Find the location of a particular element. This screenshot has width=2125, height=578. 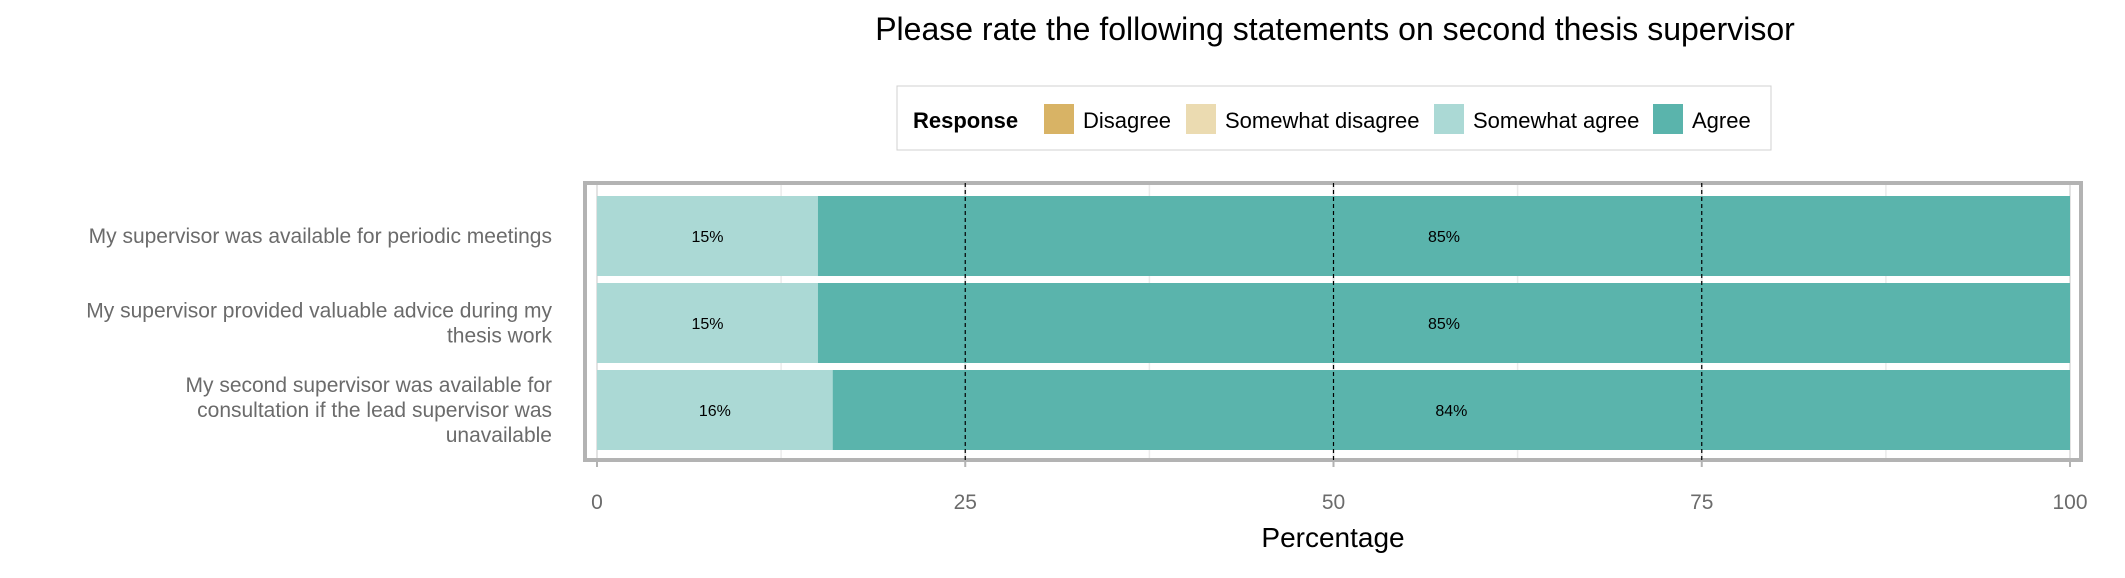

legend-label-2: Somewhat agree is located at coordinates (1556, 120).